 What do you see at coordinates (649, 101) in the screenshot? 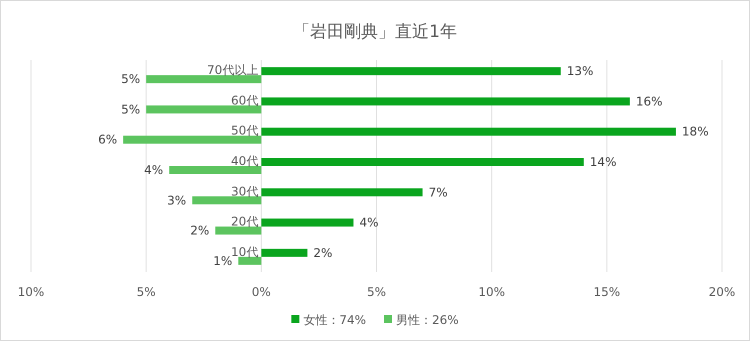
I see `data-label: 16%` at bounding box center [649, 101].